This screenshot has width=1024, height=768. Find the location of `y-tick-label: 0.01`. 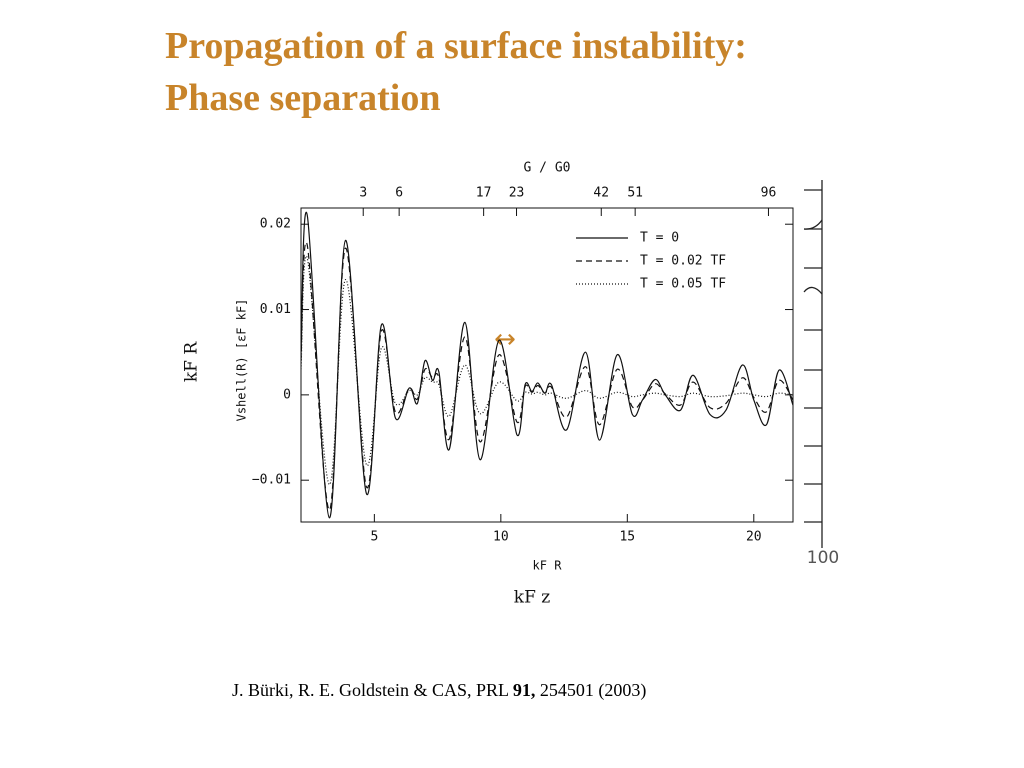

y-tick-label: 0.01 is located at coordinates (275, 309).